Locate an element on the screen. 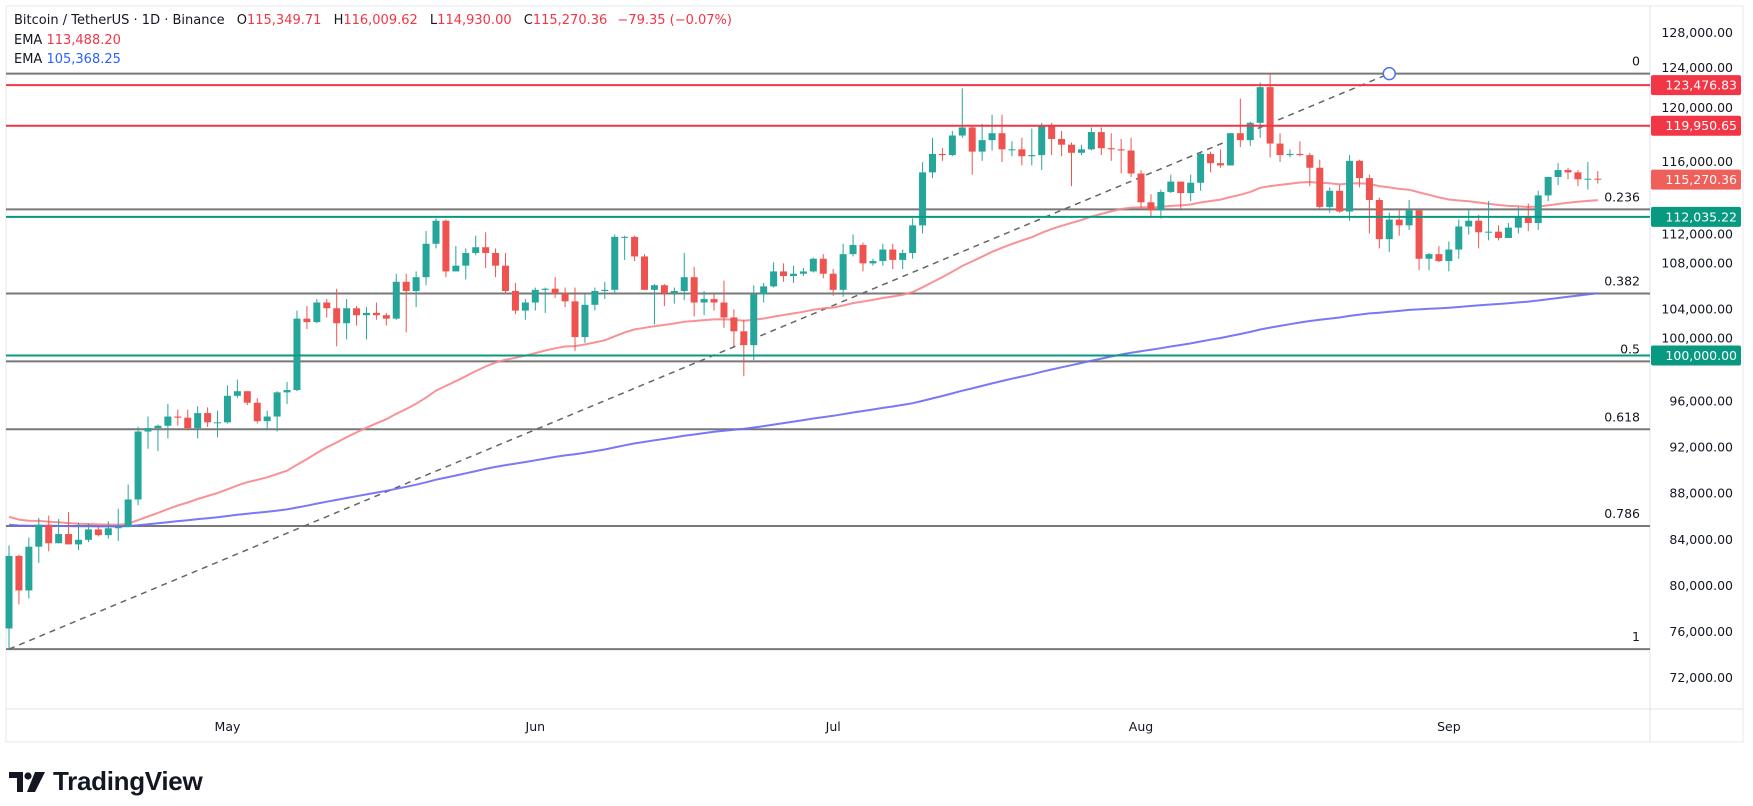 The height and width of the screenshot is (806, 1753). ema-legend-fast: EMA 113,488.20 is located at coordinates (67, 41).